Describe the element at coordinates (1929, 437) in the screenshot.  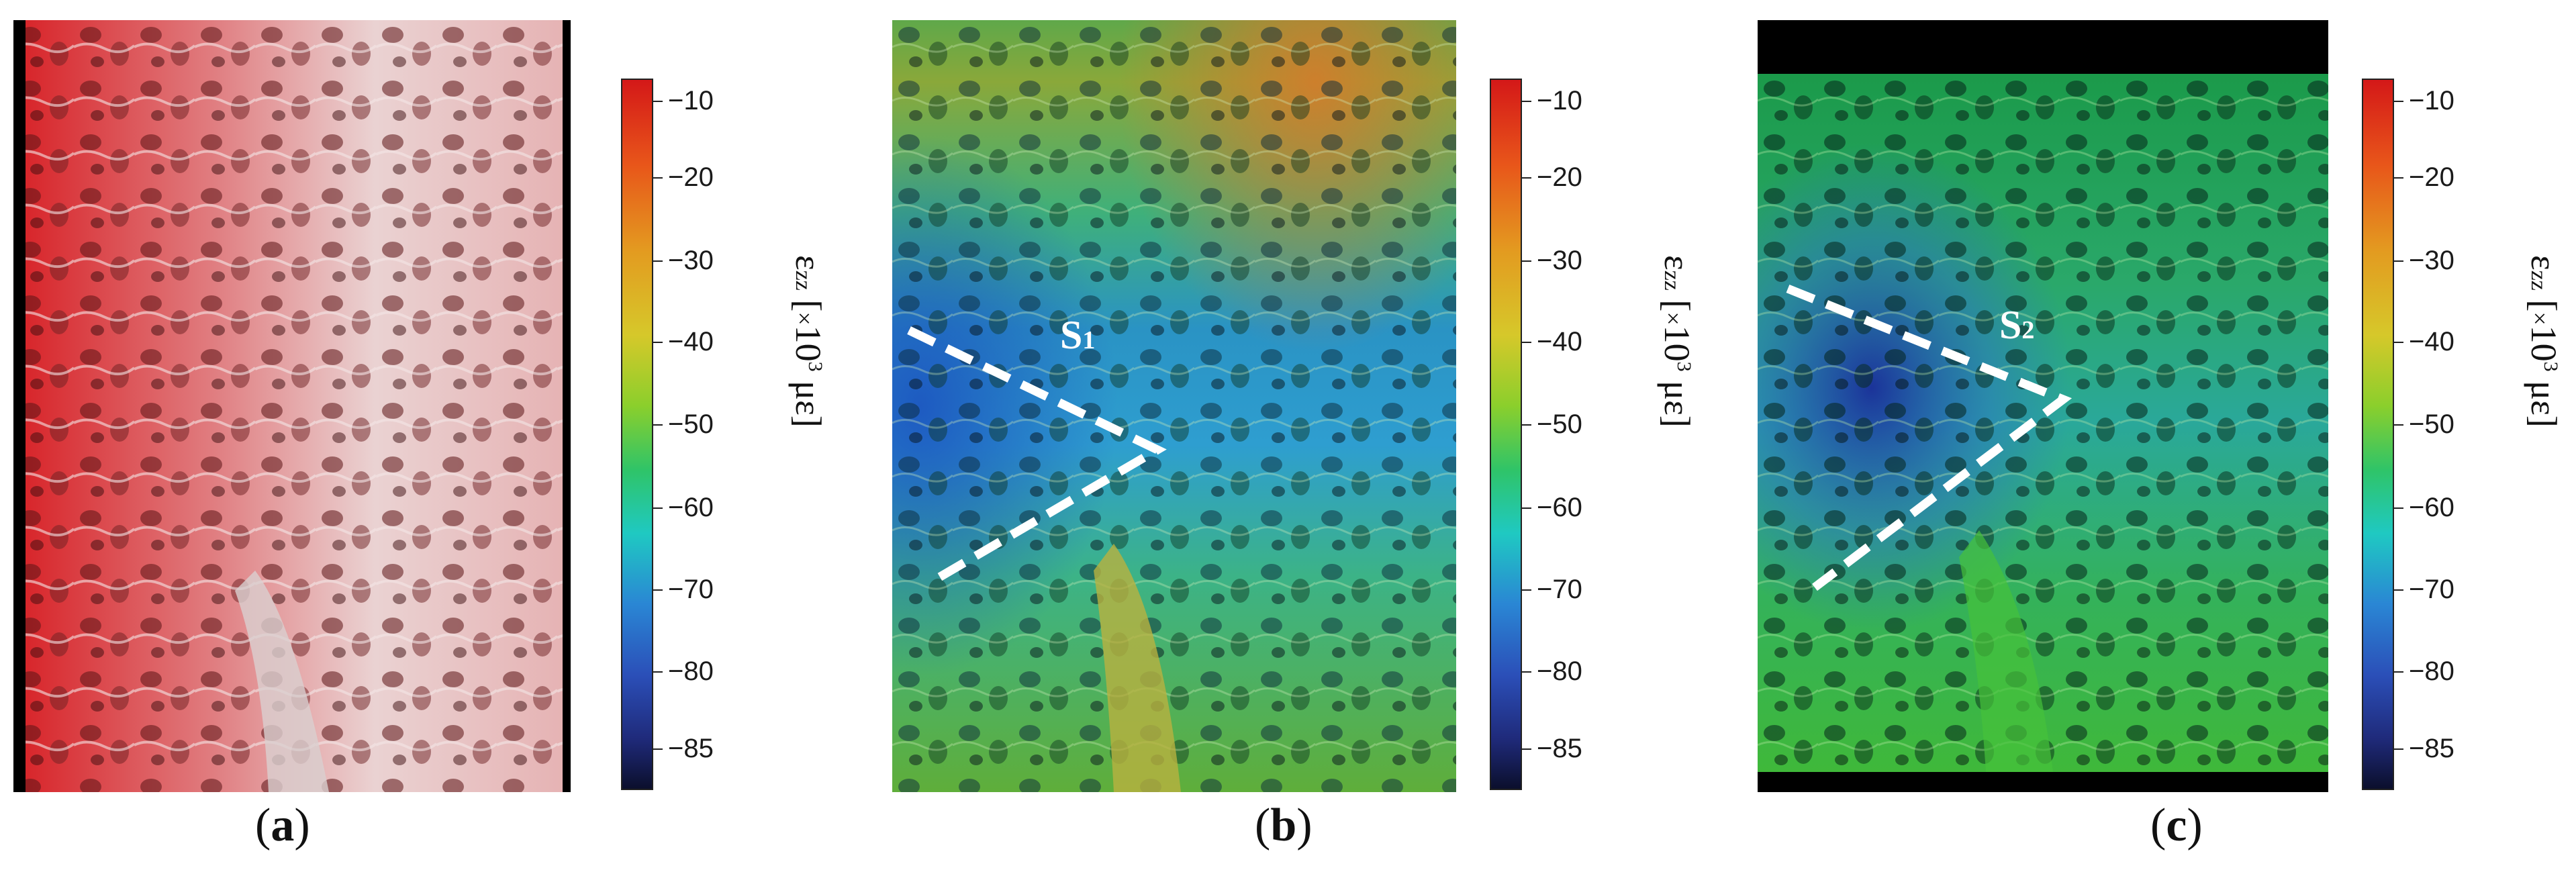
I see `annotation-v-line-s2` at that location.